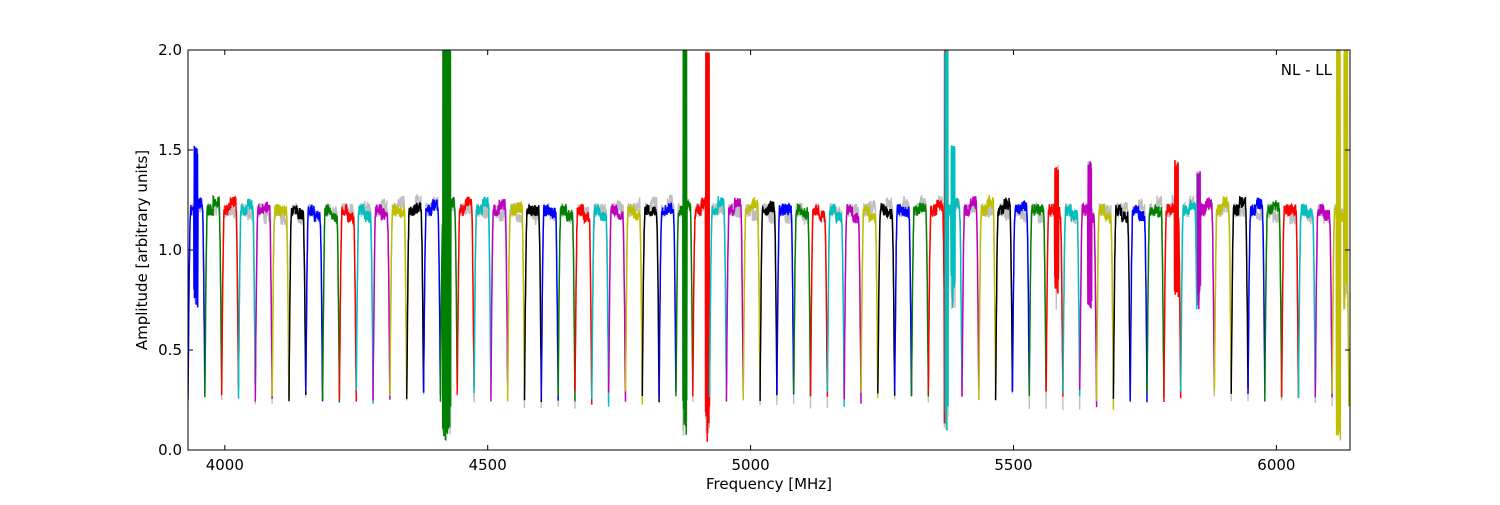 This screenshot has height=505, width=1500. What do you see at coordinates (170, 250) in the screenshot?
I see `y-tick-label: 1.0` at bounding box center [170, 250].